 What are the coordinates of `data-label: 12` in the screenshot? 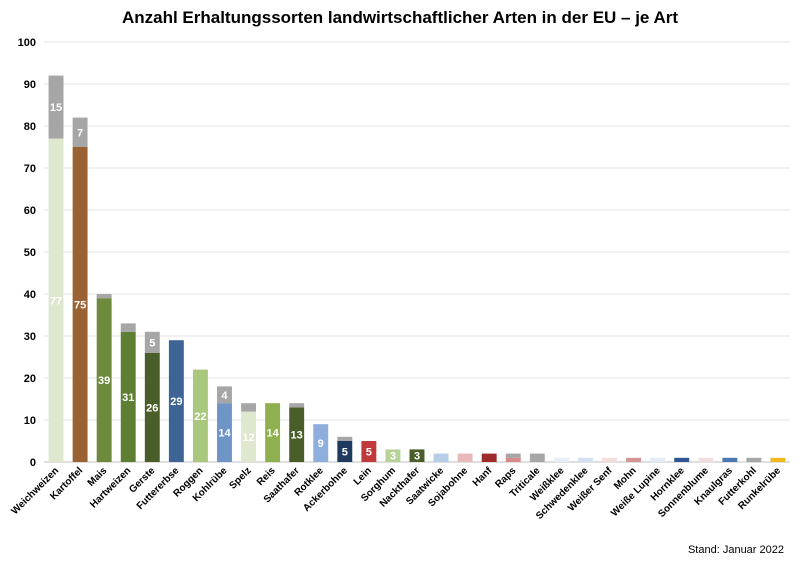 It's located at (248, 438).